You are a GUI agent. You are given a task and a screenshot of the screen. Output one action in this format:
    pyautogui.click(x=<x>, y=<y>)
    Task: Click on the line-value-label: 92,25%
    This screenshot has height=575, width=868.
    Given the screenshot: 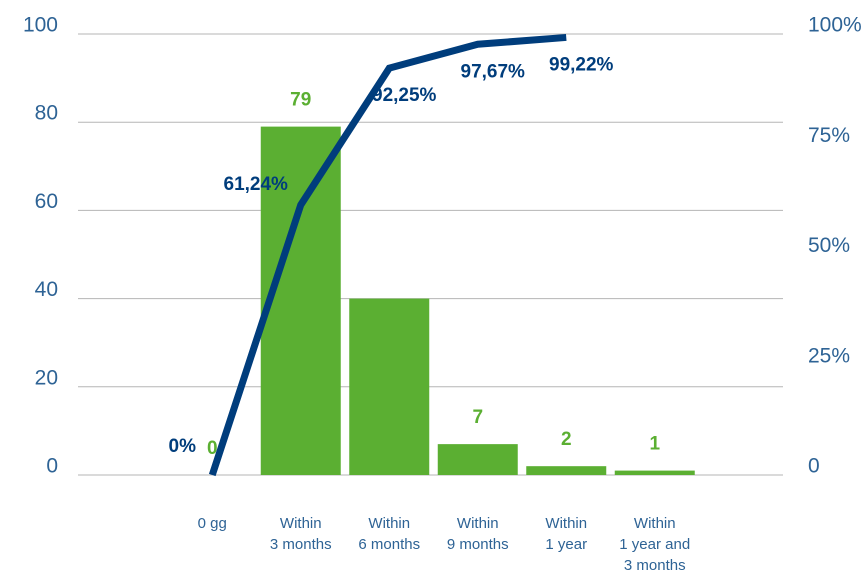 What is the action you would take?
    pyautogui.click(x=404, y=95)
    